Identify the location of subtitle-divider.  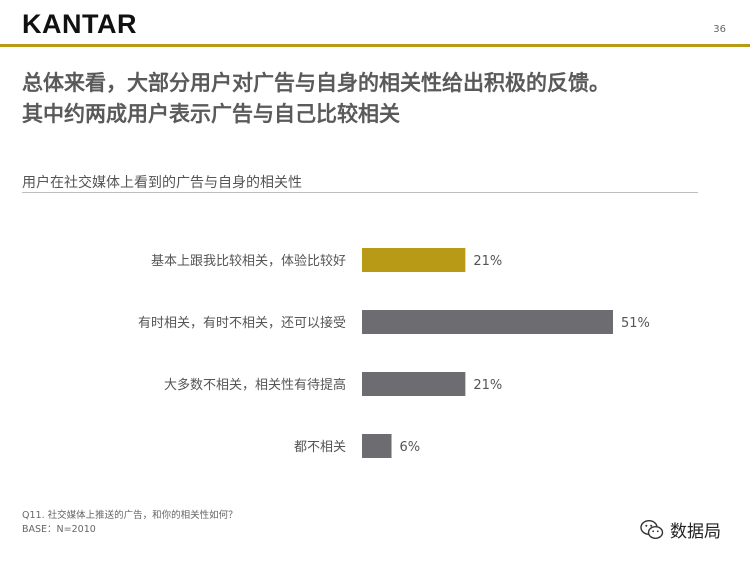
(360, 192).